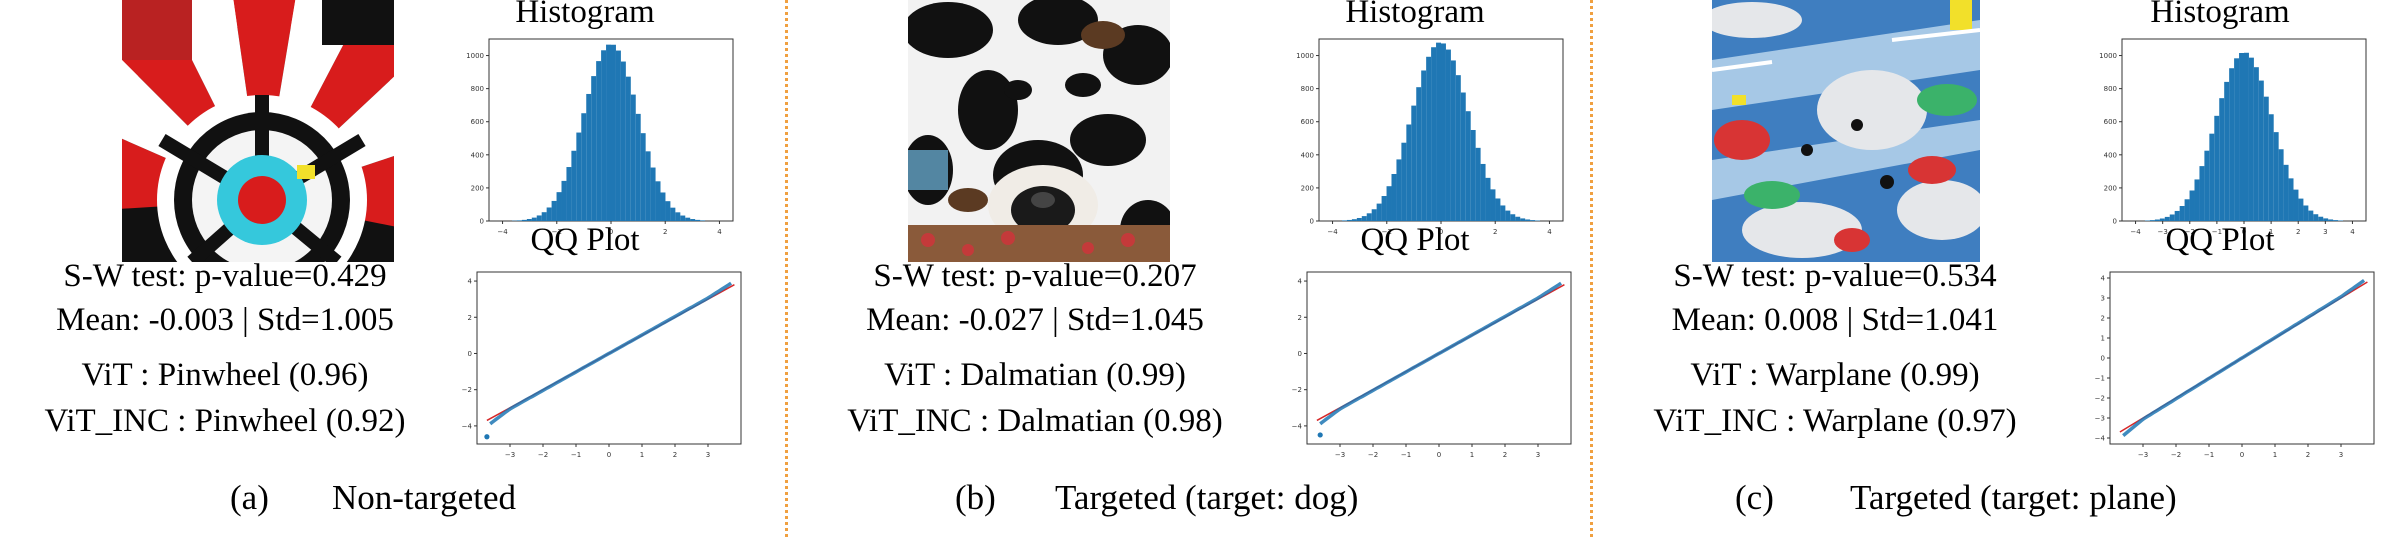 Image resolution: width=2400 pixels, height=537 pixels. Describe the element at coordinates (975, 497) in the screenshot. I see `caption-label: (b)` at that location.